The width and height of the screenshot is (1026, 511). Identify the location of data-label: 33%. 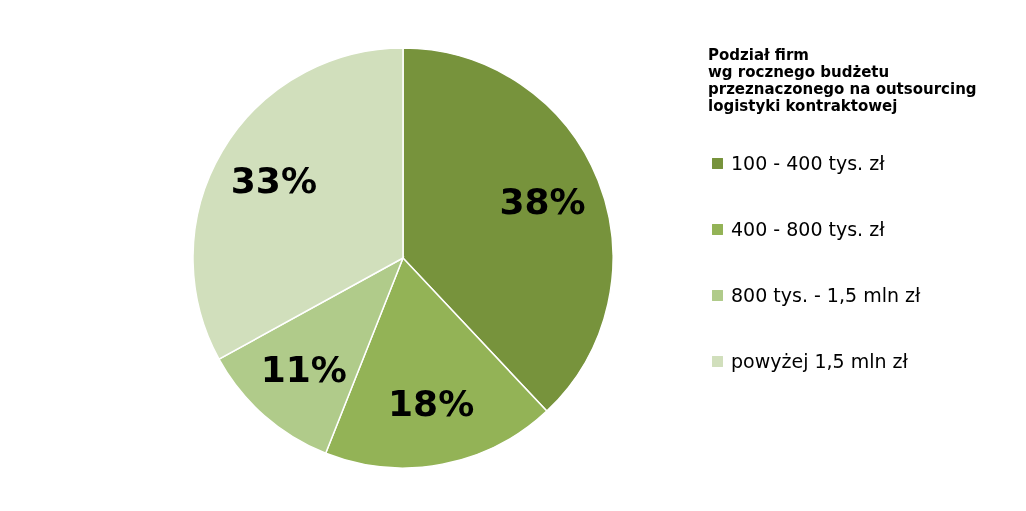
(273, 180).